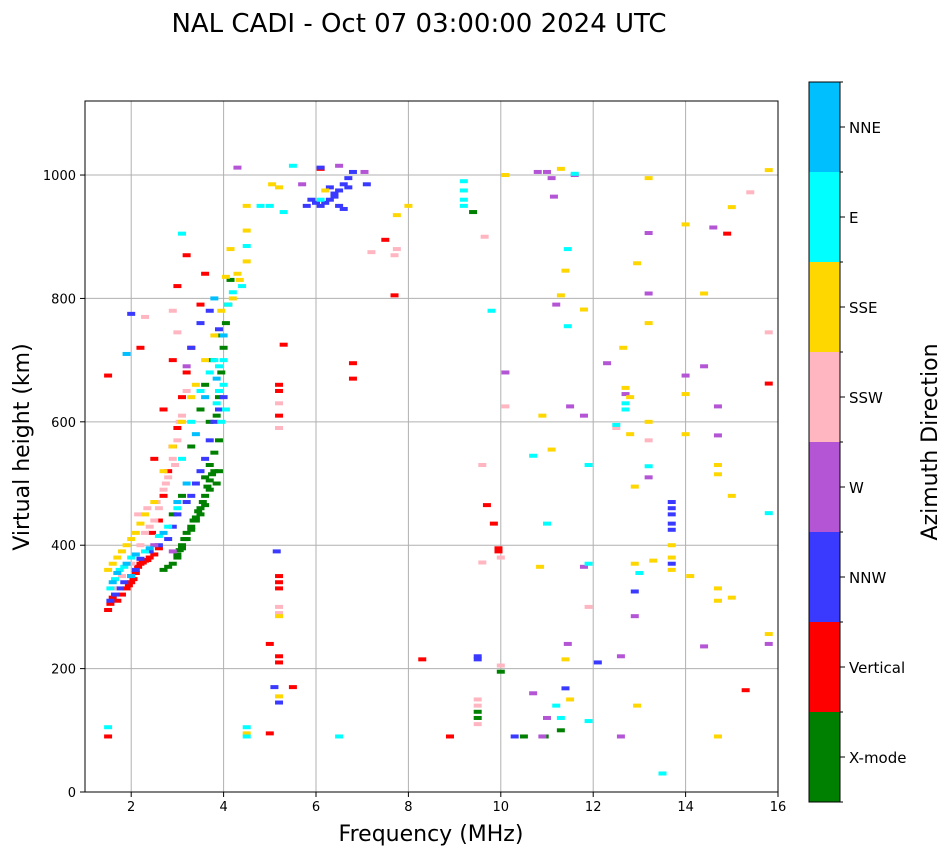 The width and height of the screenshot is (951, 856). Describe the element at coordinates (857, 442) in the screenshot. I see `colorbar: X-mode Vertical NNW W SSW SSE E NNE` at that location.